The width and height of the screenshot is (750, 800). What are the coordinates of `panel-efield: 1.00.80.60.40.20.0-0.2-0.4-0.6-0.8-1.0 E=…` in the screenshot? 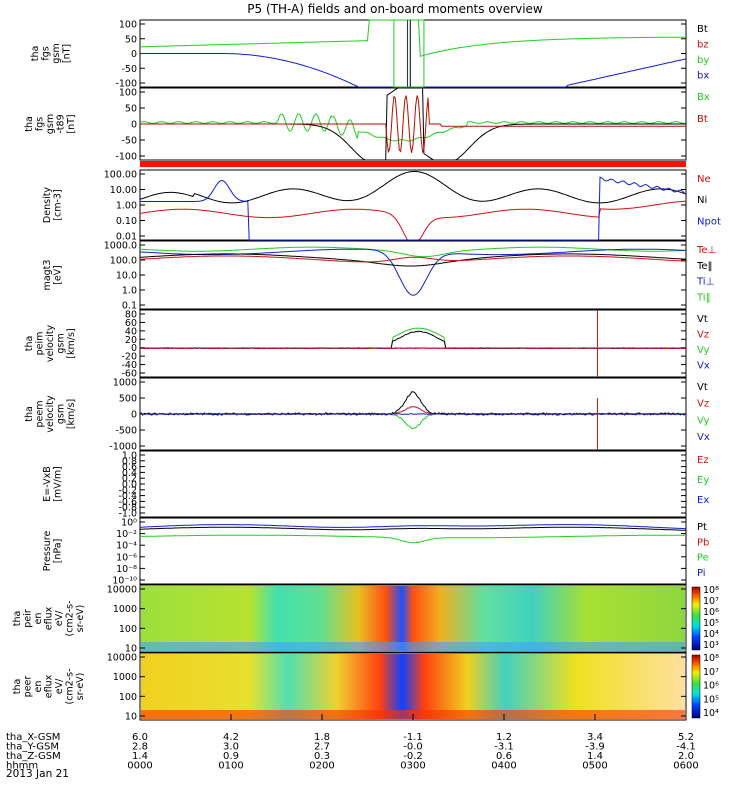 It's located at (375, 485).